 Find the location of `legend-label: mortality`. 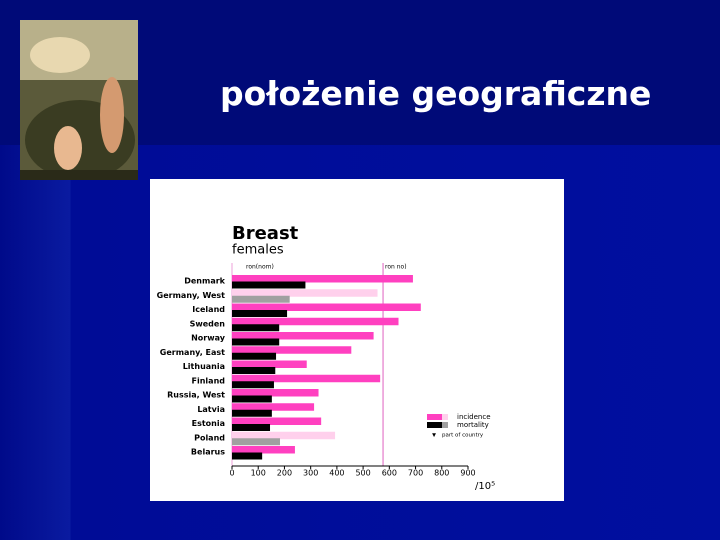

legend-label: mortality is located at coordinates (473, 425).